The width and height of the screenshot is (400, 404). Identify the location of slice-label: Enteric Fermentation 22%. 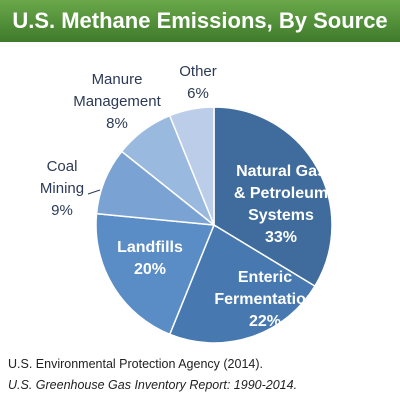
(265, 300).